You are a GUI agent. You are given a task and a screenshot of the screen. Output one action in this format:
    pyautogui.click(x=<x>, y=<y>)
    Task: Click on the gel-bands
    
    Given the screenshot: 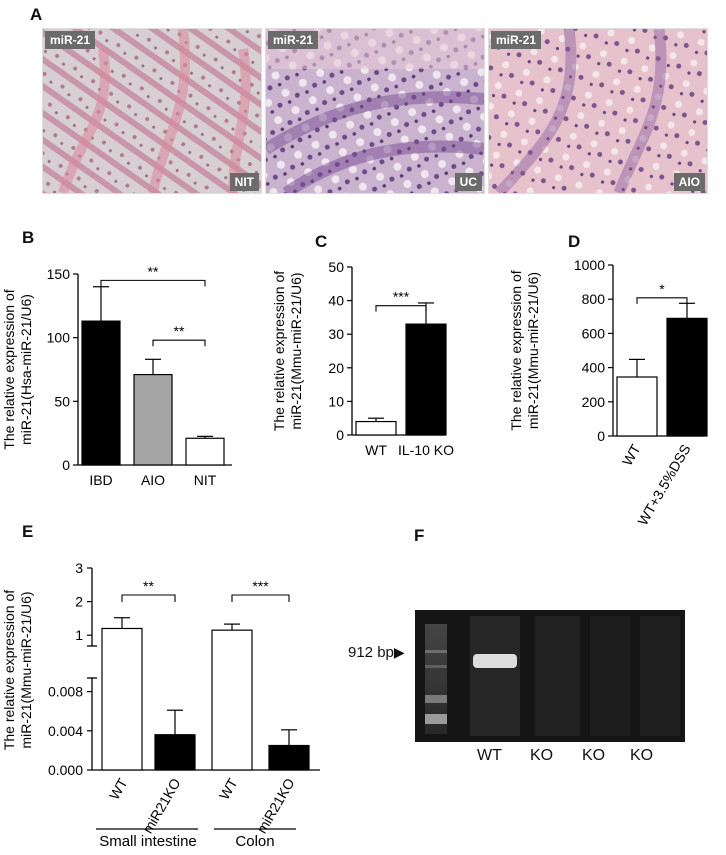 What is the action you would take?
    pyautogui.click(x=552, y=676)
    